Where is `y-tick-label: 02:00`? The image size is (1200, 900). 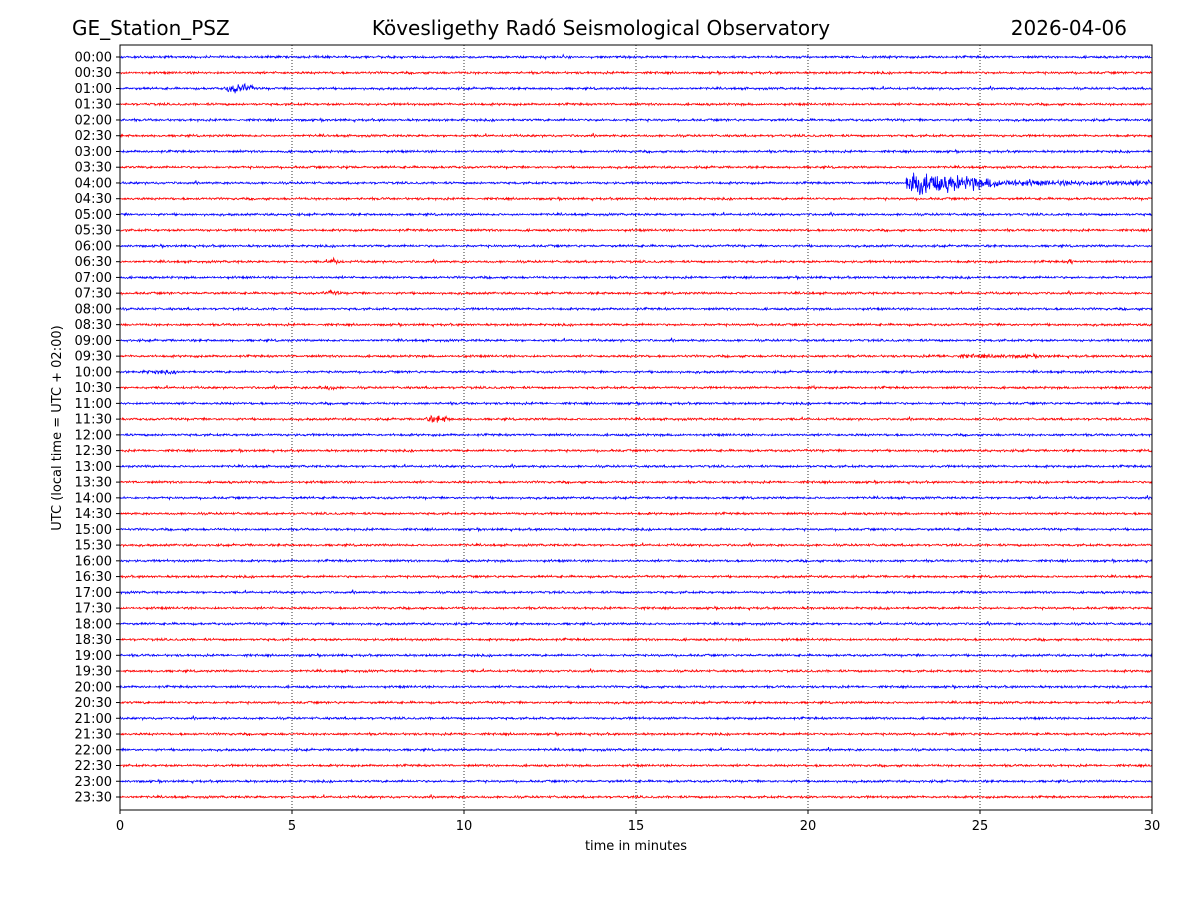
y-tick-label: 02:00 is located at coordinates (93, 120).